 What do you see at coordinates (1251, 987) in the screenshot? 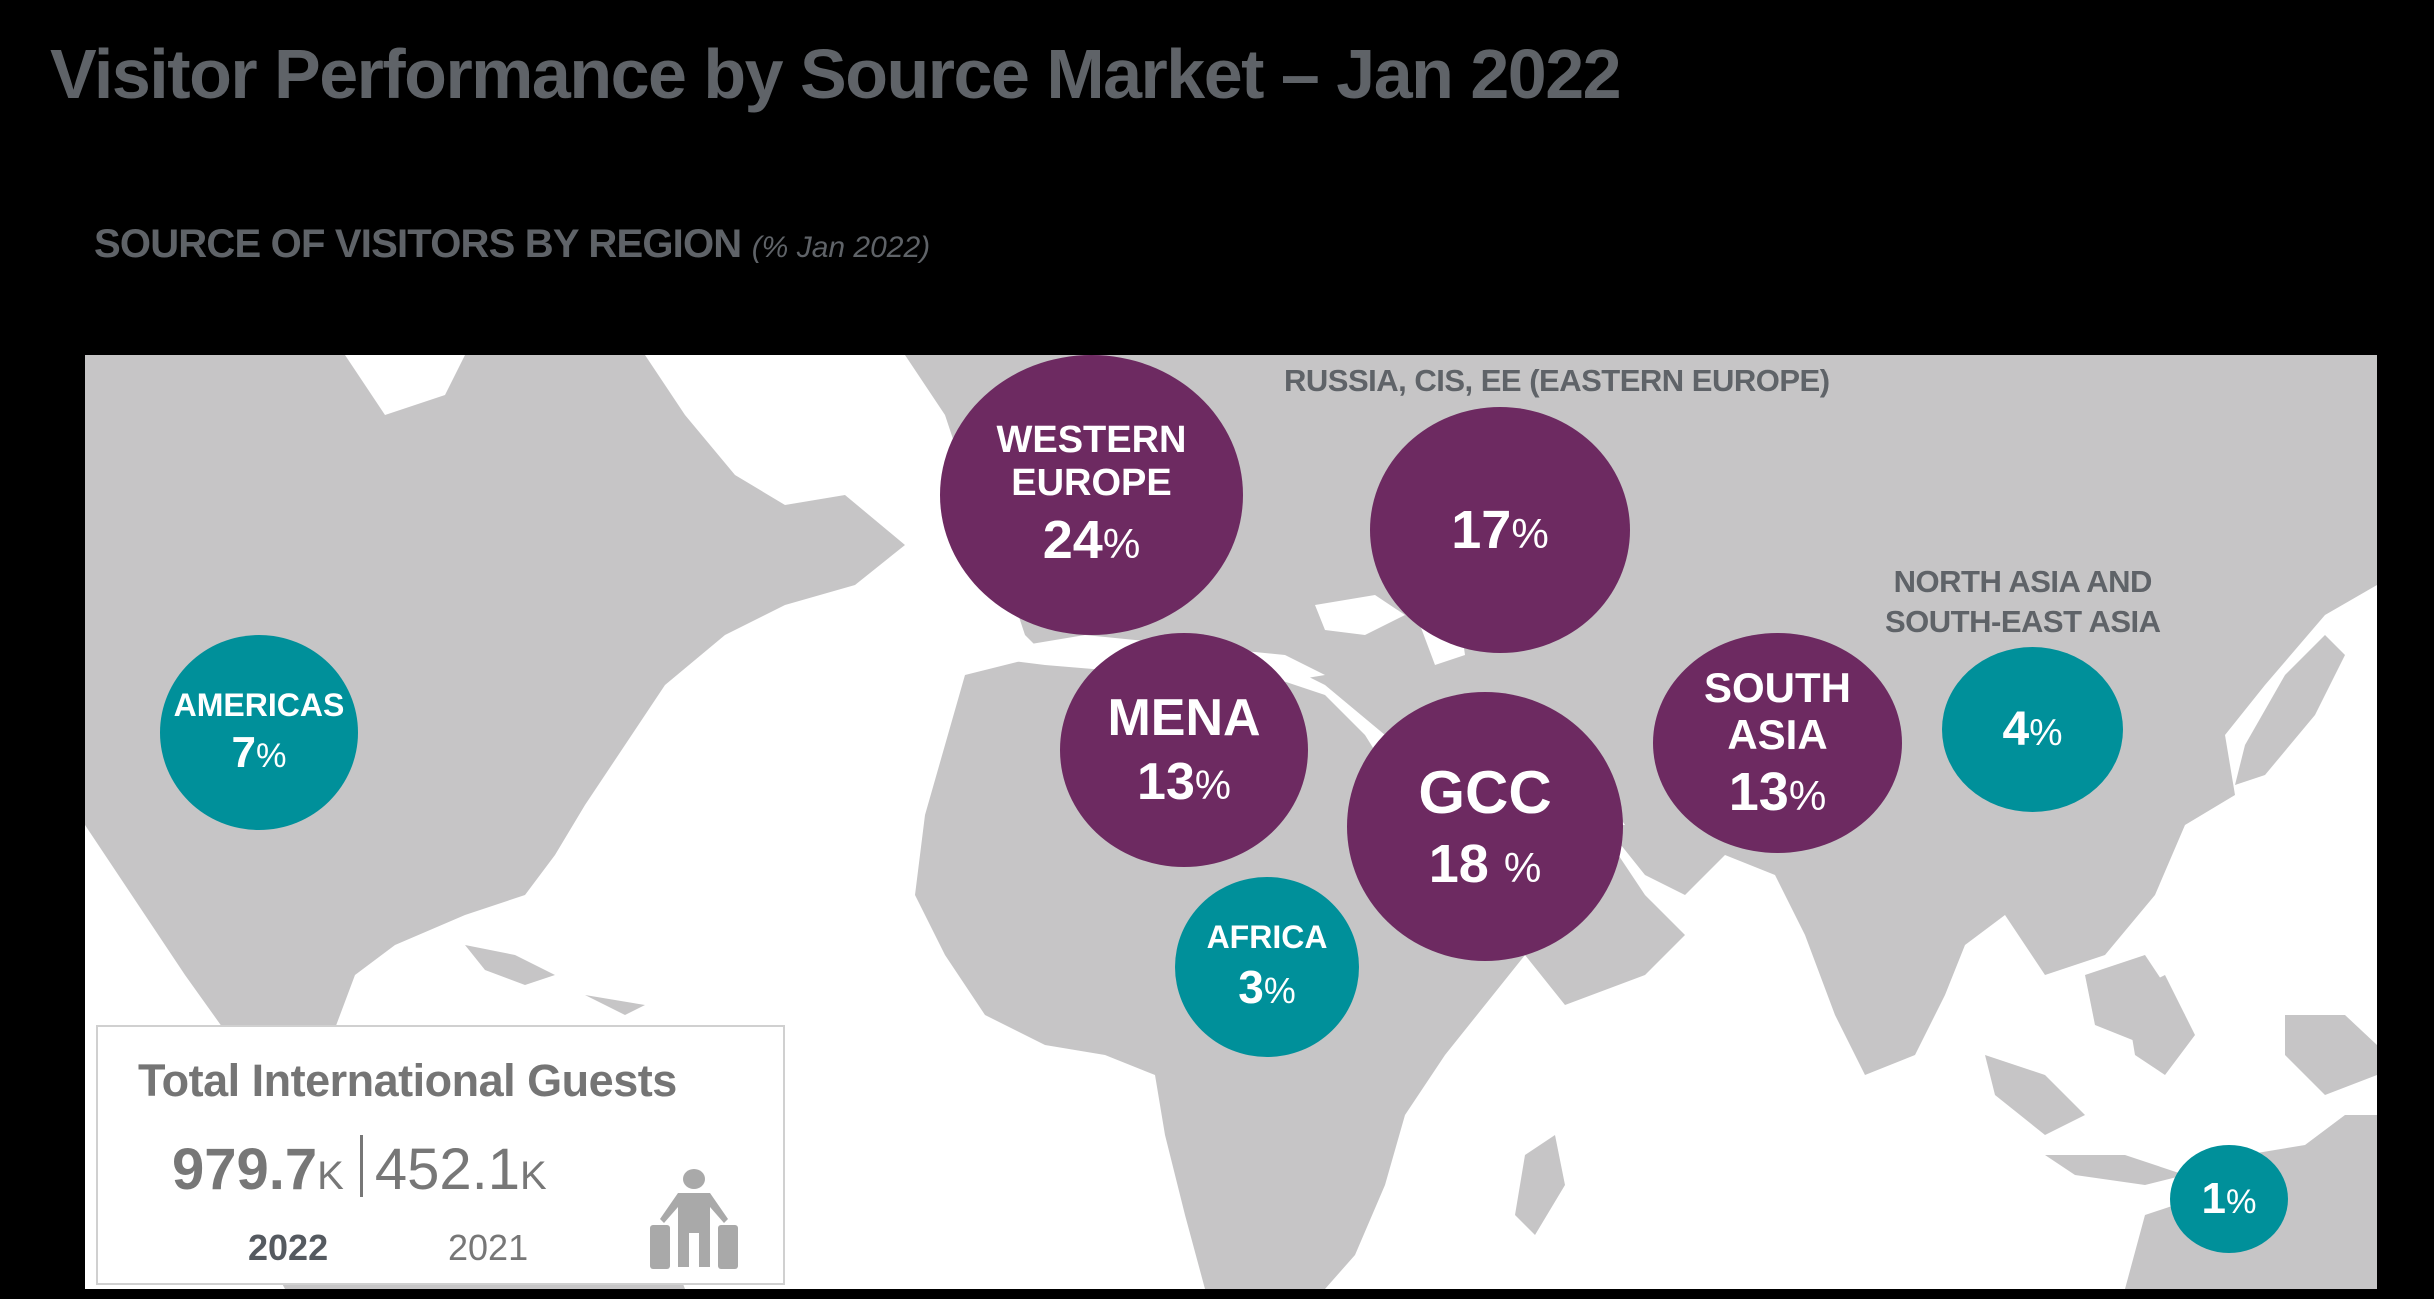
I see `bubble-value-number: 3` at bounding box center [1251, 987].